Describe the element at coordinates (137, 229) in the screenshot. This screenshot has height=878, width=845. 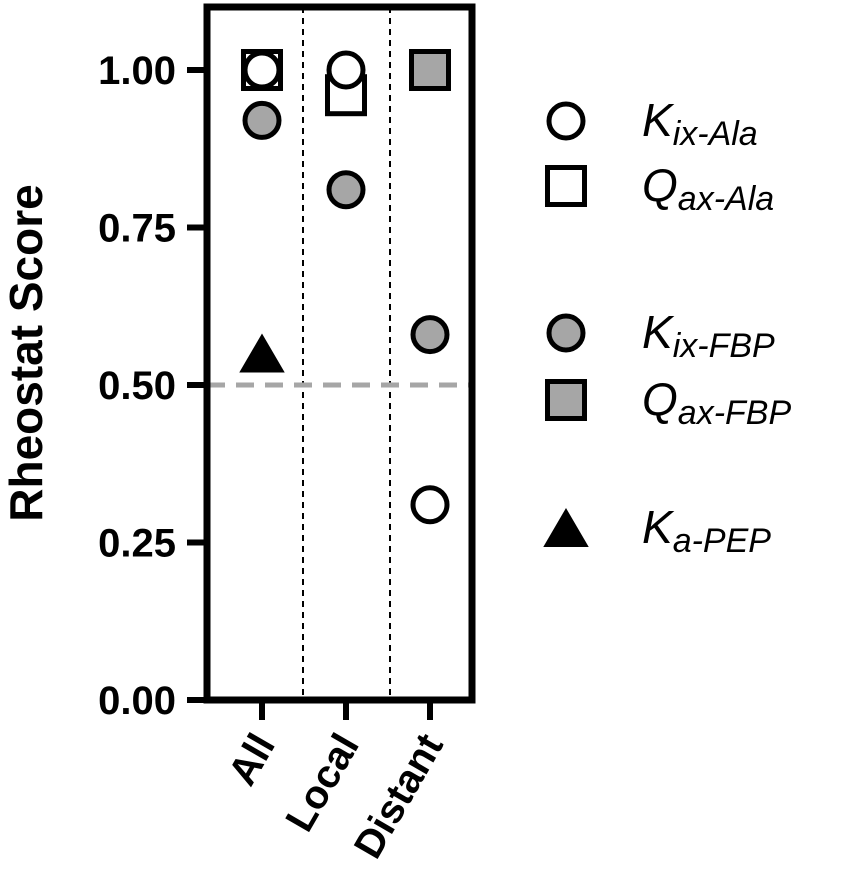
I see `y-tick-label: 0.75` at that location.